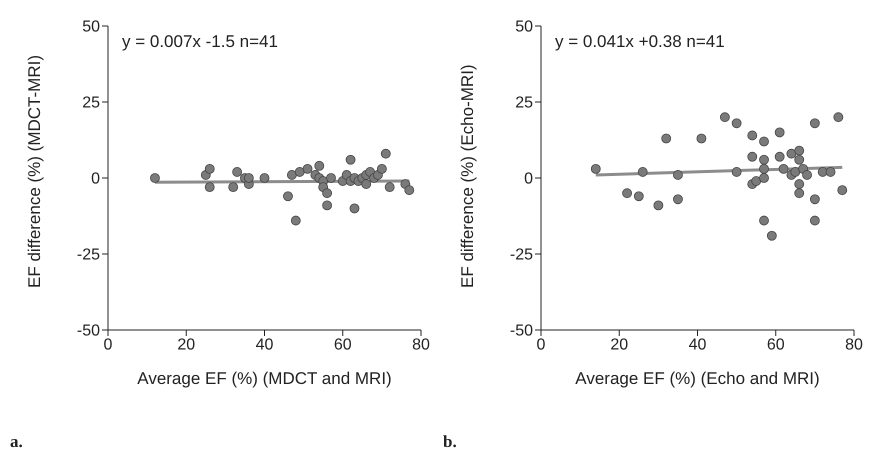  I want to click on y-axis-title: EF difference (%) (Echo-MRI), so click(468, 176).